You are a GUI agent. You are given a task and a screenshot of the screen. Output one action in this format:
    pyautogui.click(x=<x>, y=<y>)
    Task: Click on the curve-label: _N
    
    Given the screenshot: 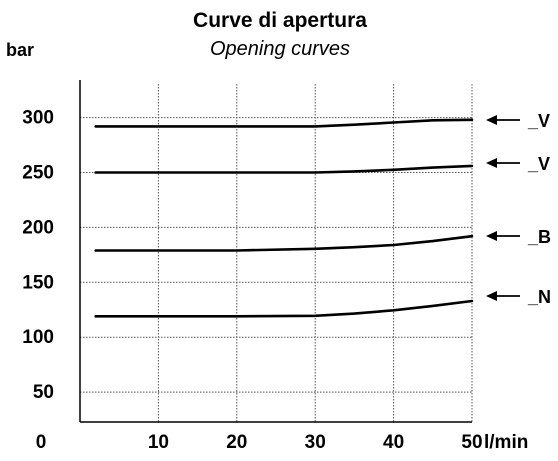 What is the action you would take?
    pyautogui.click(x=539, y=297)
    